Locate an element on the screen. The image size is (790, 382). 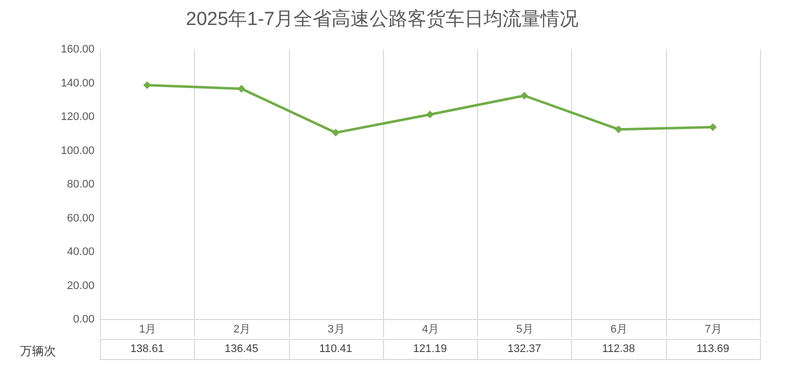
y-tick-label: 20.00 is located at coordinates (80, 286).